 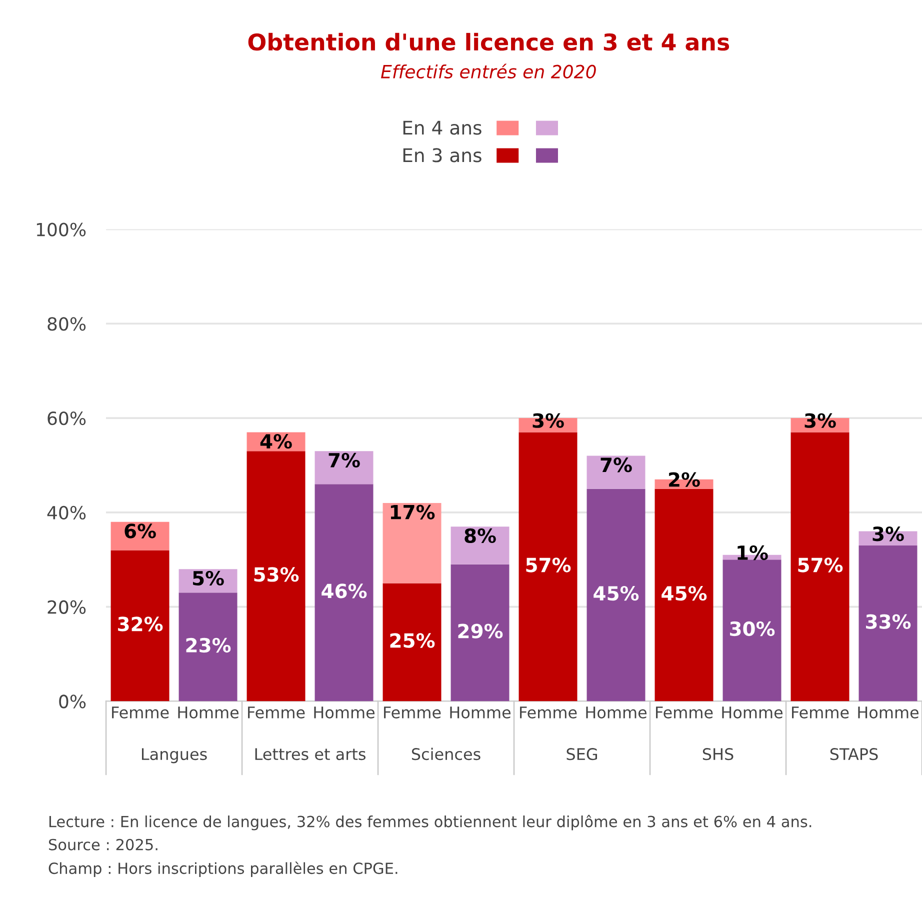 What do you see at coordinates (684, 479) in the screenshot?
I see `data-label: 2%` at bounding box center [684, 479].